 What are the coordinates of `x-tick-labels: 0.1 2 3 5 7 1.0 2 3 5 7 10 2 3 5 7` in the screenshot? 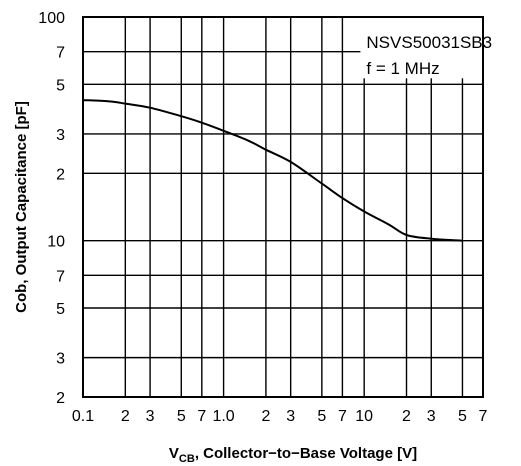 It's located at (280, 416).